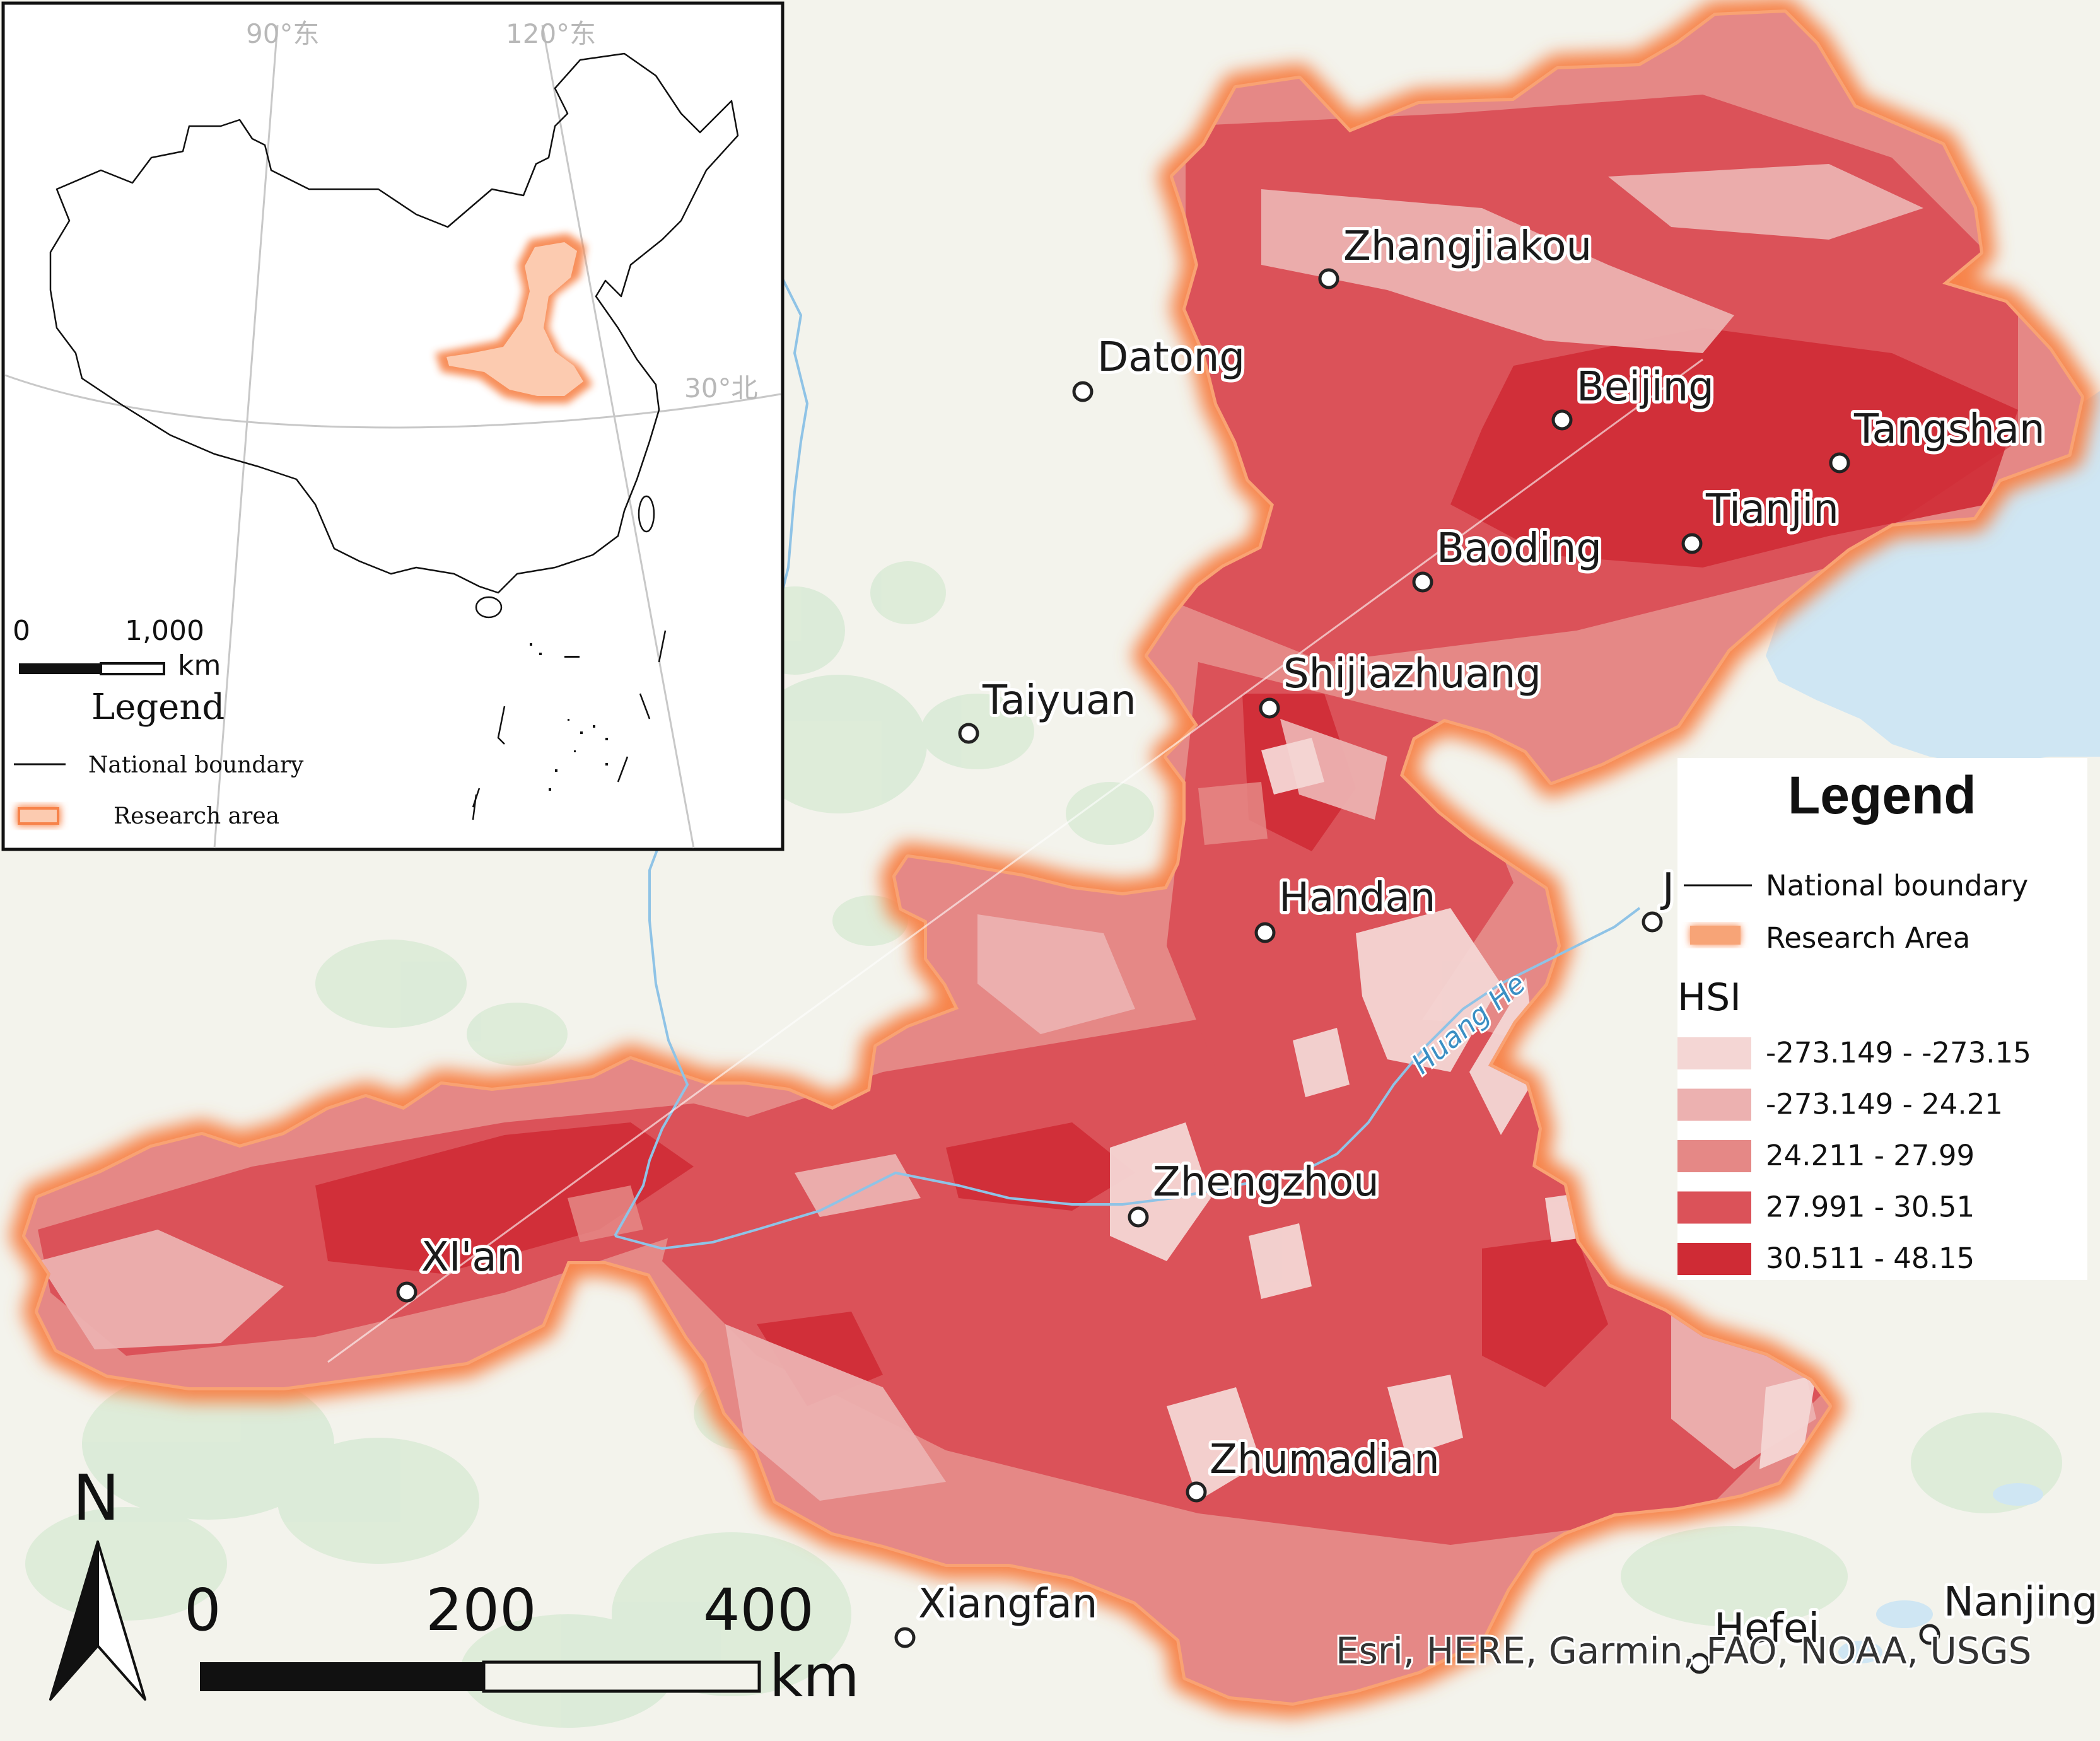  I want to click on city-handan: Handan, so click(1346, 907).